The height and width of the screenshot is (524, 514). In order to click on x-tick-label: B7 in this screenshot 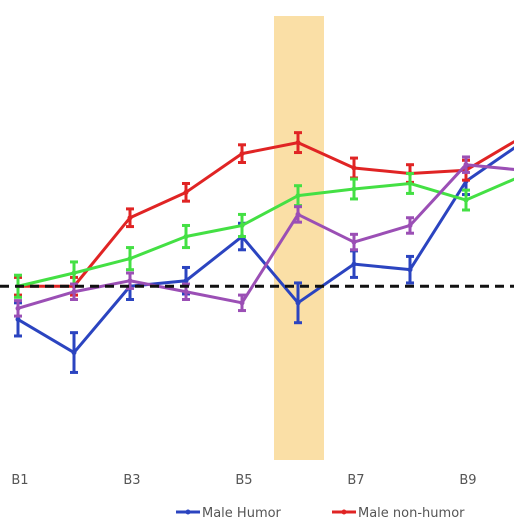, I will do `click(355, 480)`.